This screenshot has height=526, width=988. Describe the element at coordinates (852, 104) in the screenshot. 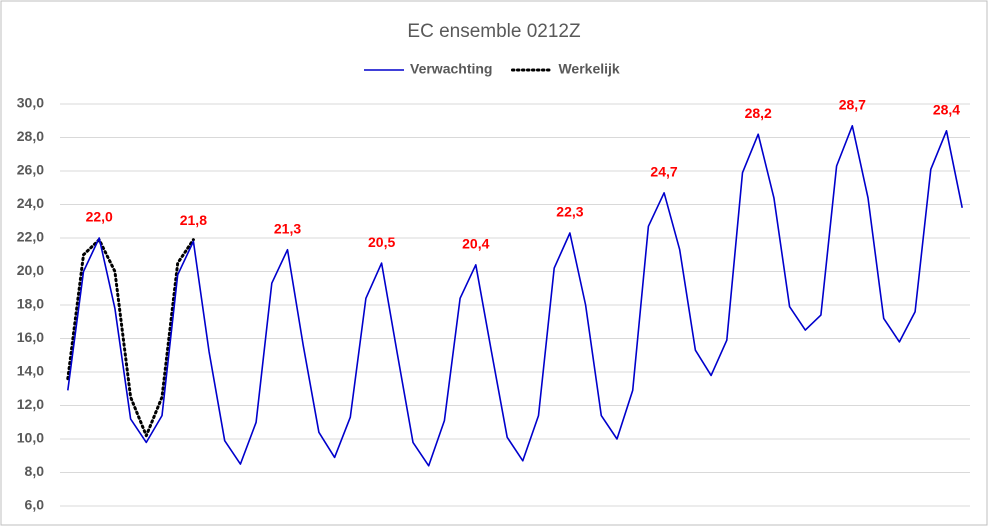

I see `data-label: 28,7` at that location.